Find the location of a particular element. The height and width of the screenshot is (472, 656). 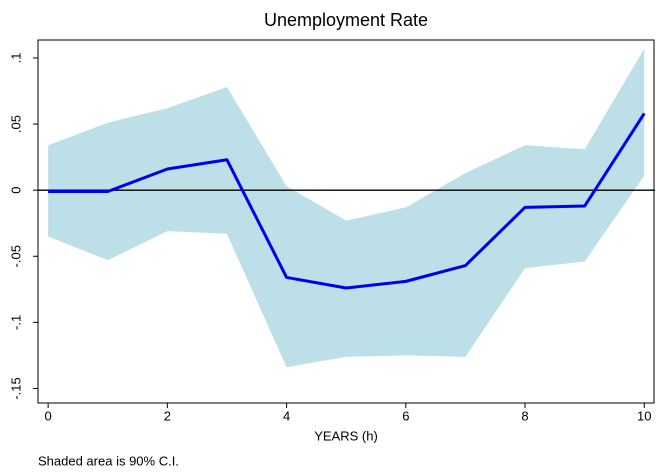

y-tick-label: .05 is located at coordinates (15, 124).